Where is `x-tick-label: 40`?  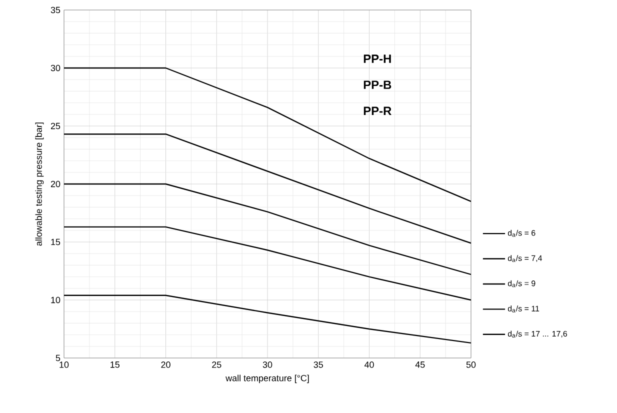 x-tick-label: 40 is located at coordinates (369, 365).